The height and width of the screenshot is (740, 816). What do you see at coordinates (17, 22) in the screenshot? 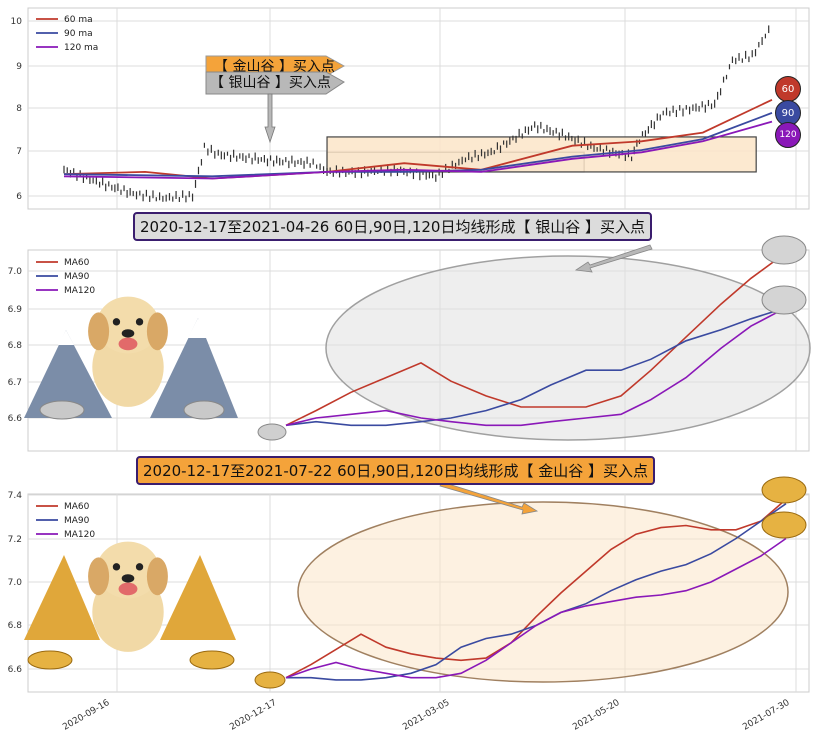
I see `y-tick-label: 10` at bounding box center [17, 22].